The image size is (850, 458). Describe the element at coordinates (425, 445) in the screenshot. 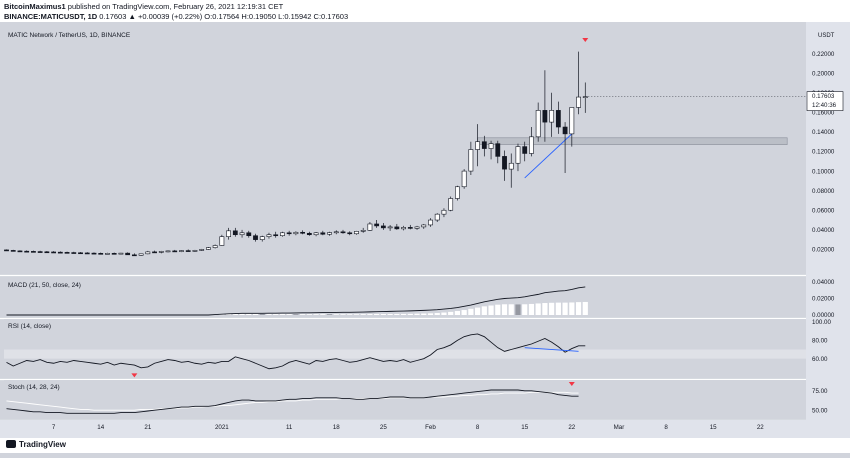

I see `footer: TradingView` at that location.